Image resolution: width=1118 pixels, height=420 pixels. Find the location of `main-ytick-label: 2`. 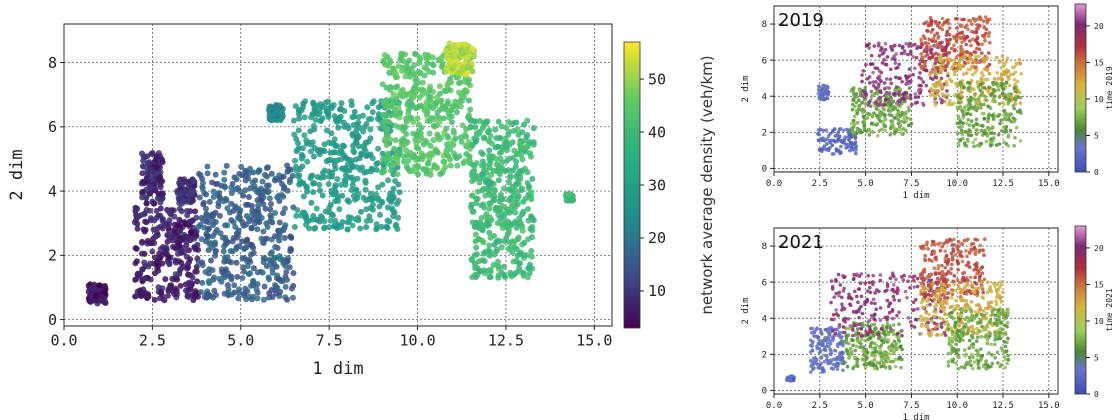

main-ytick-label: 2 is located at coordinates (52, 256).